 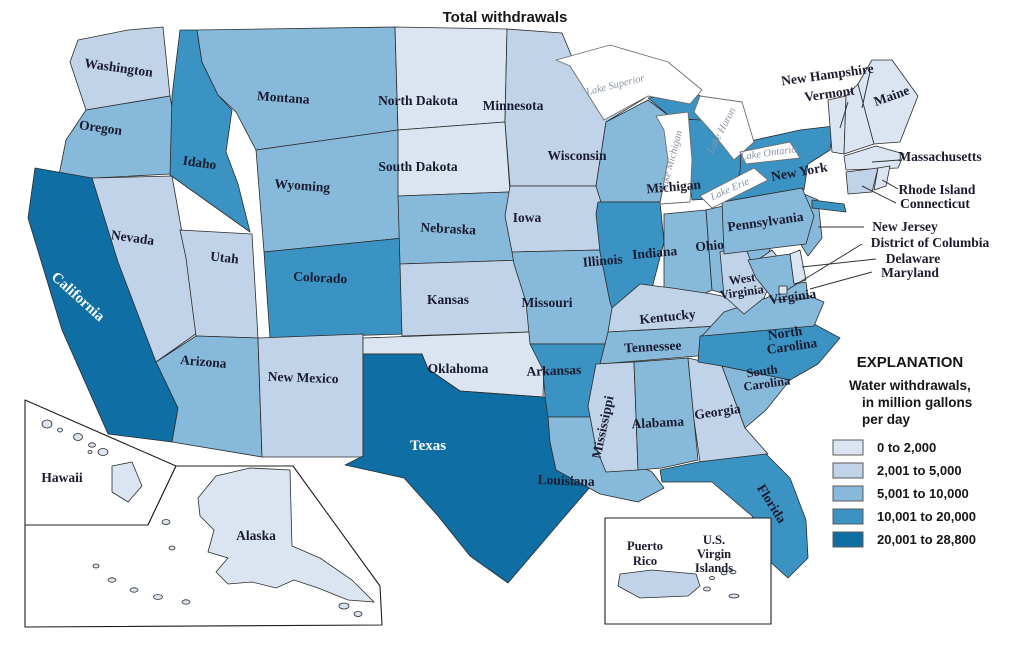 I want to click on state-label-vermont: Vermont, so click(x=829, y=94).